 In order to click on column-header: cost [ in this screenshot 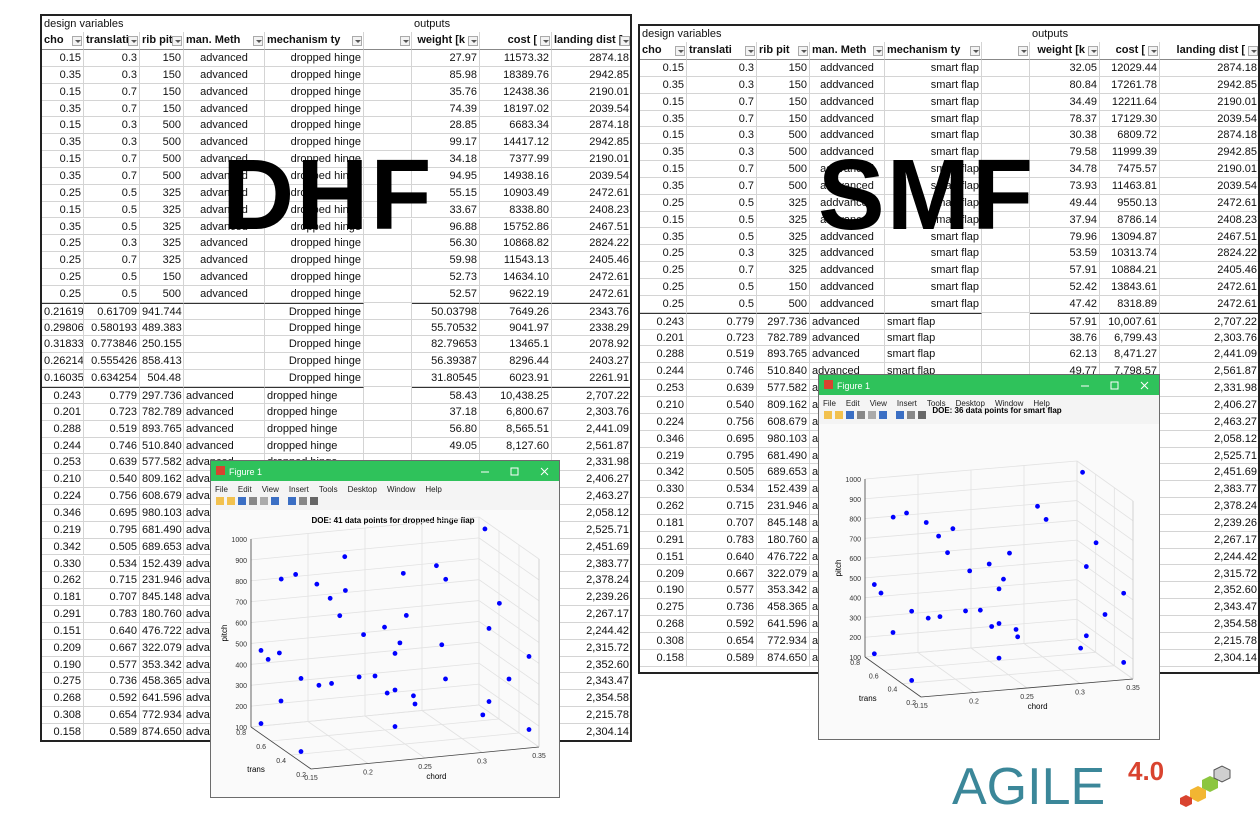, I will do `click(516, 41)`.